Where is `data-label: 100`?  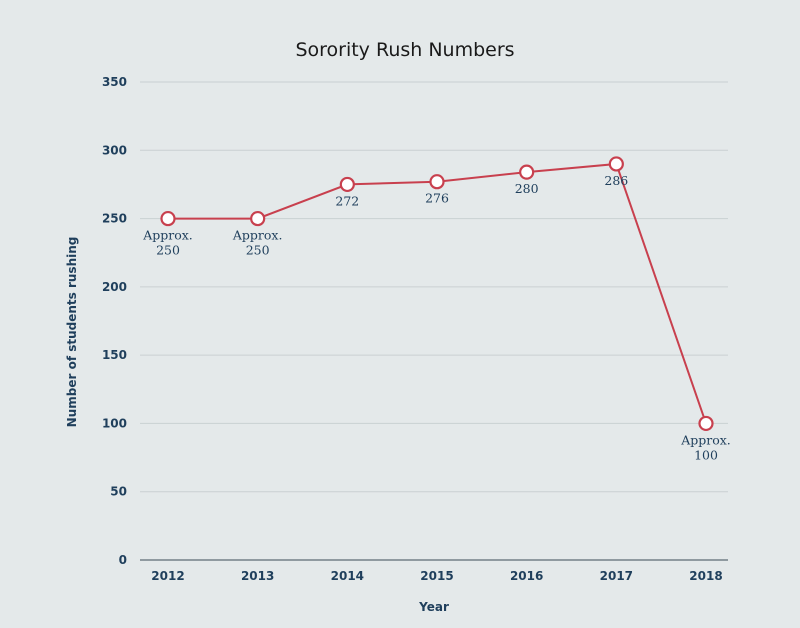 data-label: 100 is located at coordinates (706, 454).